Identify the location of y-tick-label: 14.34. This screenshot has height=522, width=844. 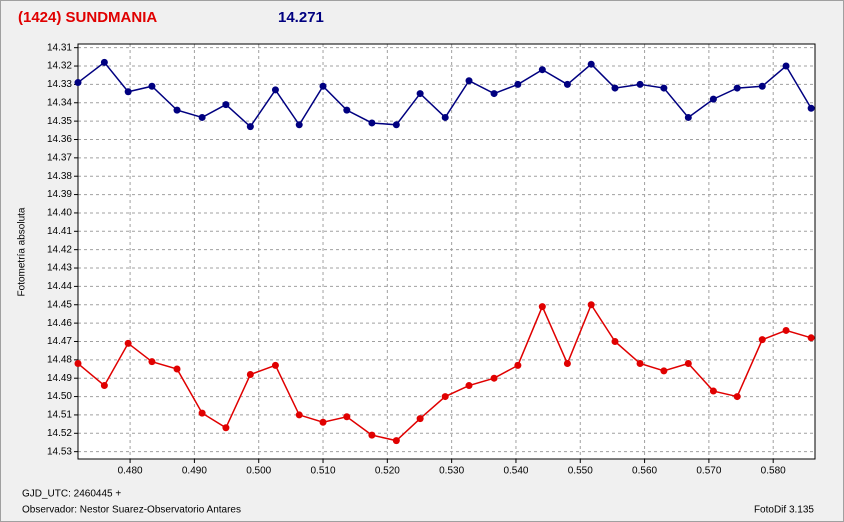
(59, 102).